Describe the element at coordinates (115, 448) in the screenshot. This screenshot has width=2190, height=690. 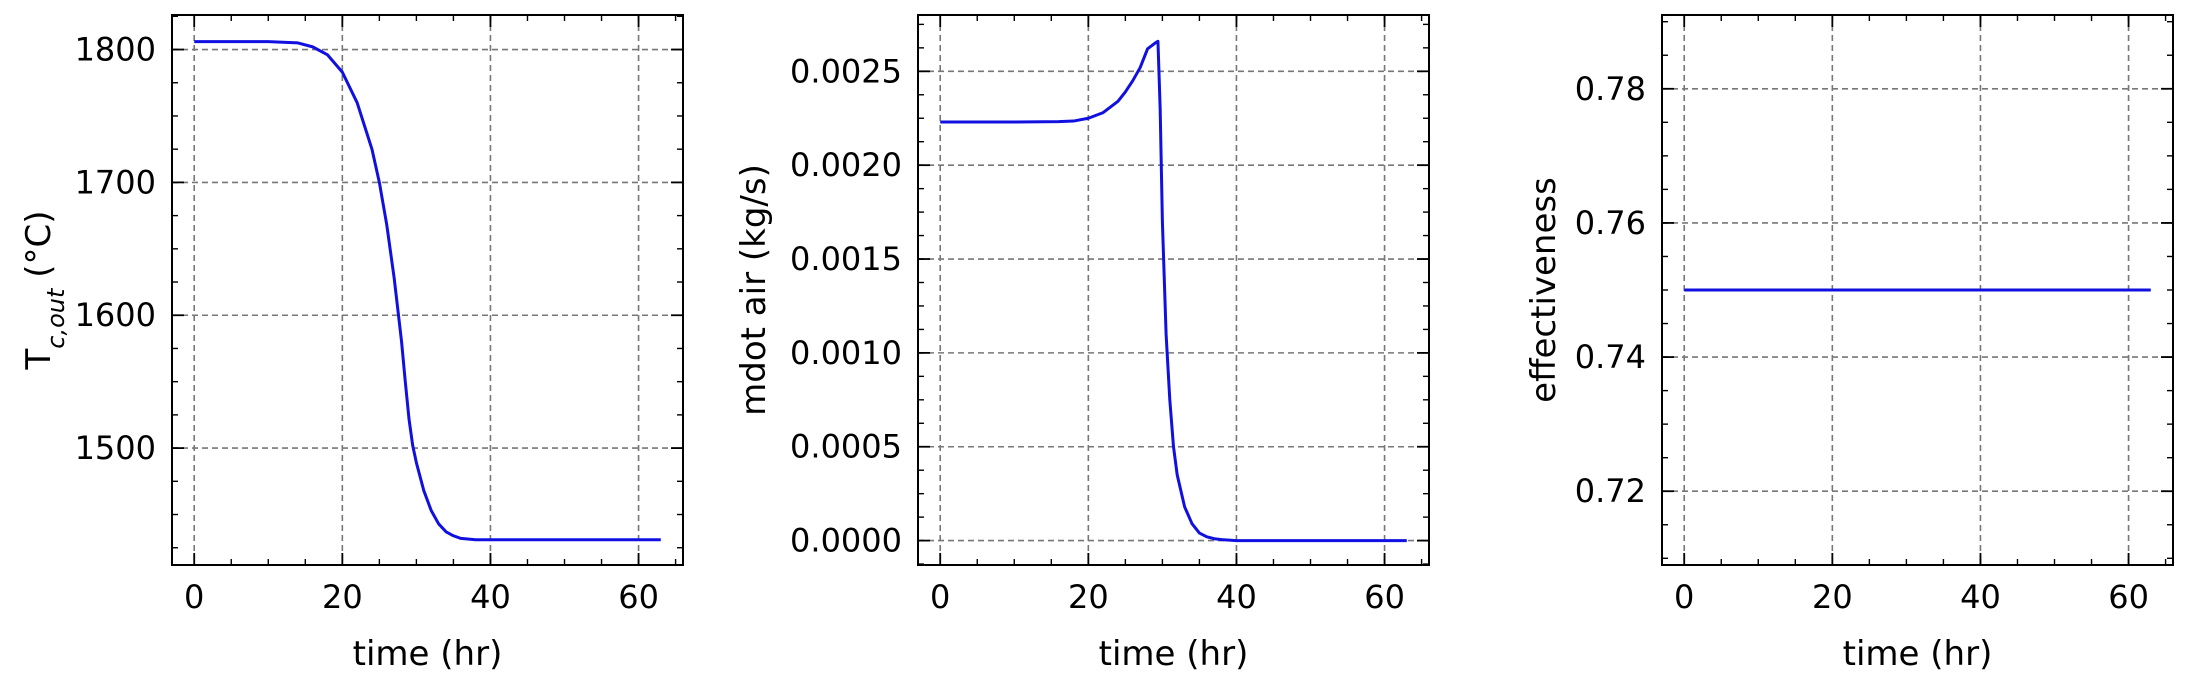
I see `y-tick-label: 1500` at that location.